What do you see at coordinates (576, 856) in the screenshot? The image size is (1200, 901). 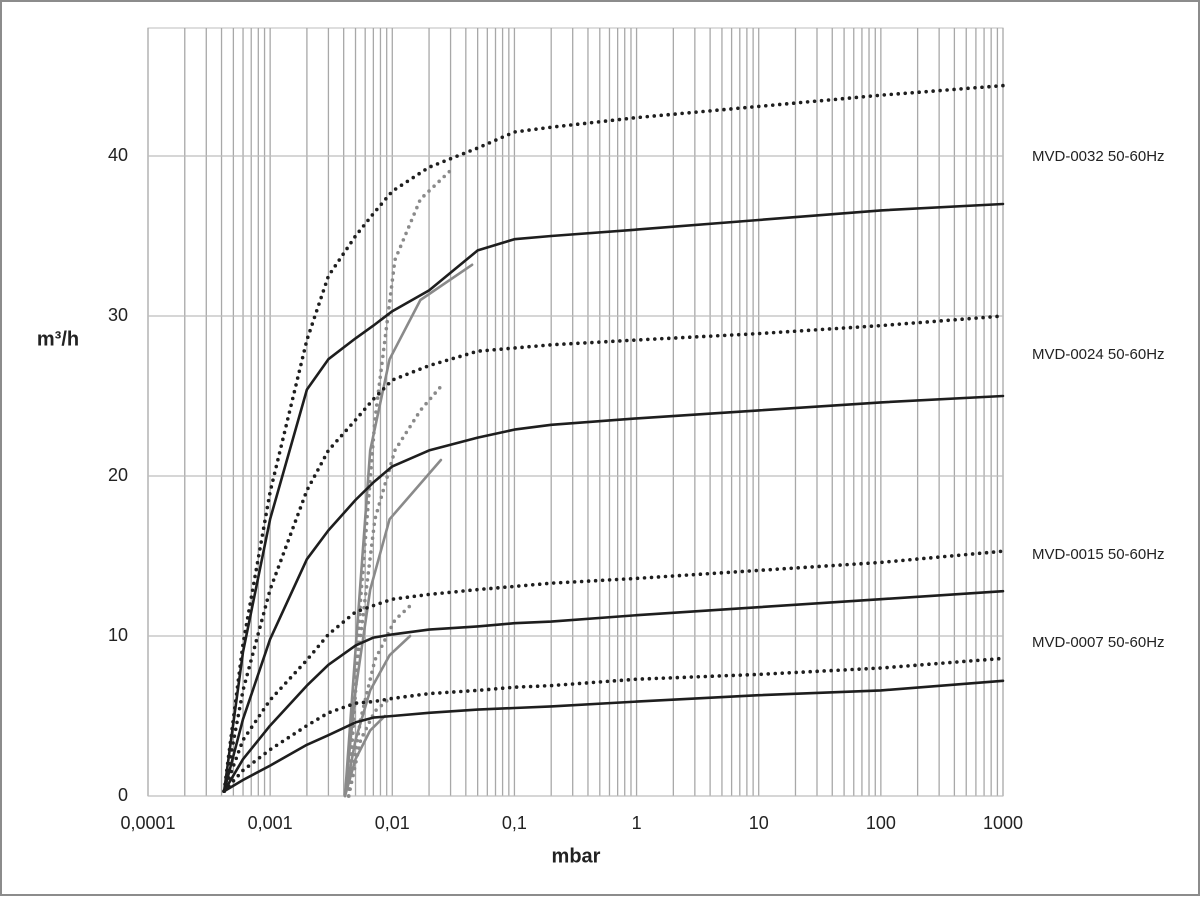 I see `x-axis-title: mbar` at bounding box center [576, 856].